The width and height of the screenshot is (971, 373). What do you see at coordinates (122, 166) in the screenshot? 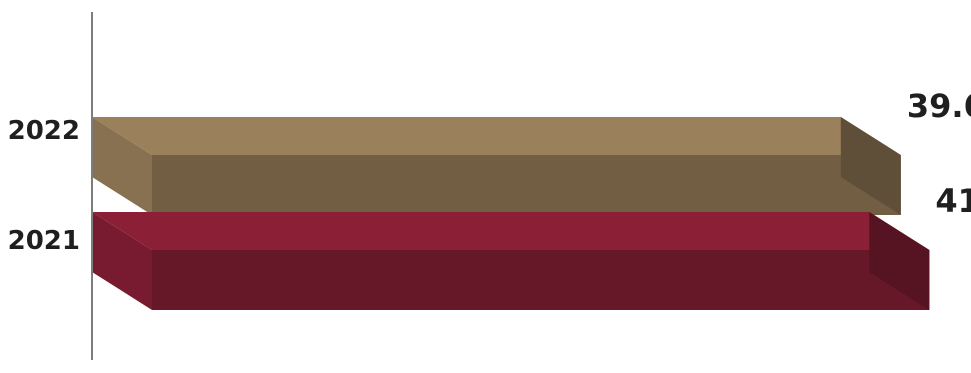
I see `bar-2022-left-face` at bounding box center [122, 166].